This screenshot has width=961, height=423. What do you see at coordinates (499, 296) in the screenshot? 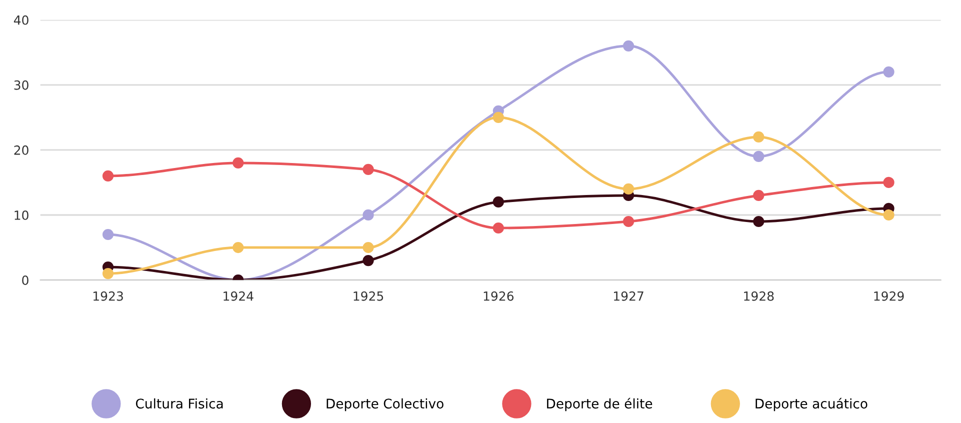
I see `x-tick-label: 1926` at bounding box center [499, 296].